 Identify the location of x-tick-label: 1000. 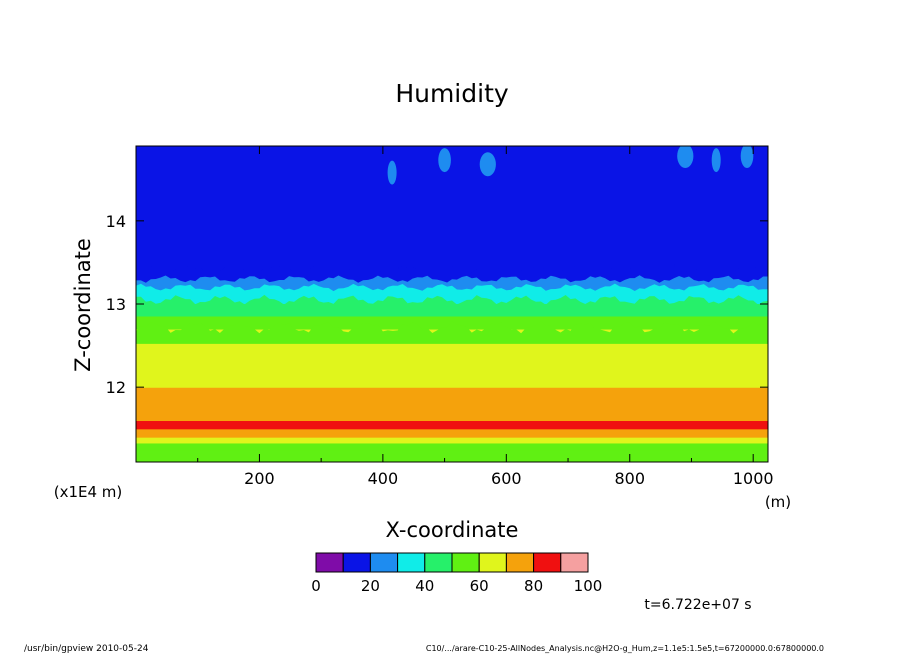
(753, 478).